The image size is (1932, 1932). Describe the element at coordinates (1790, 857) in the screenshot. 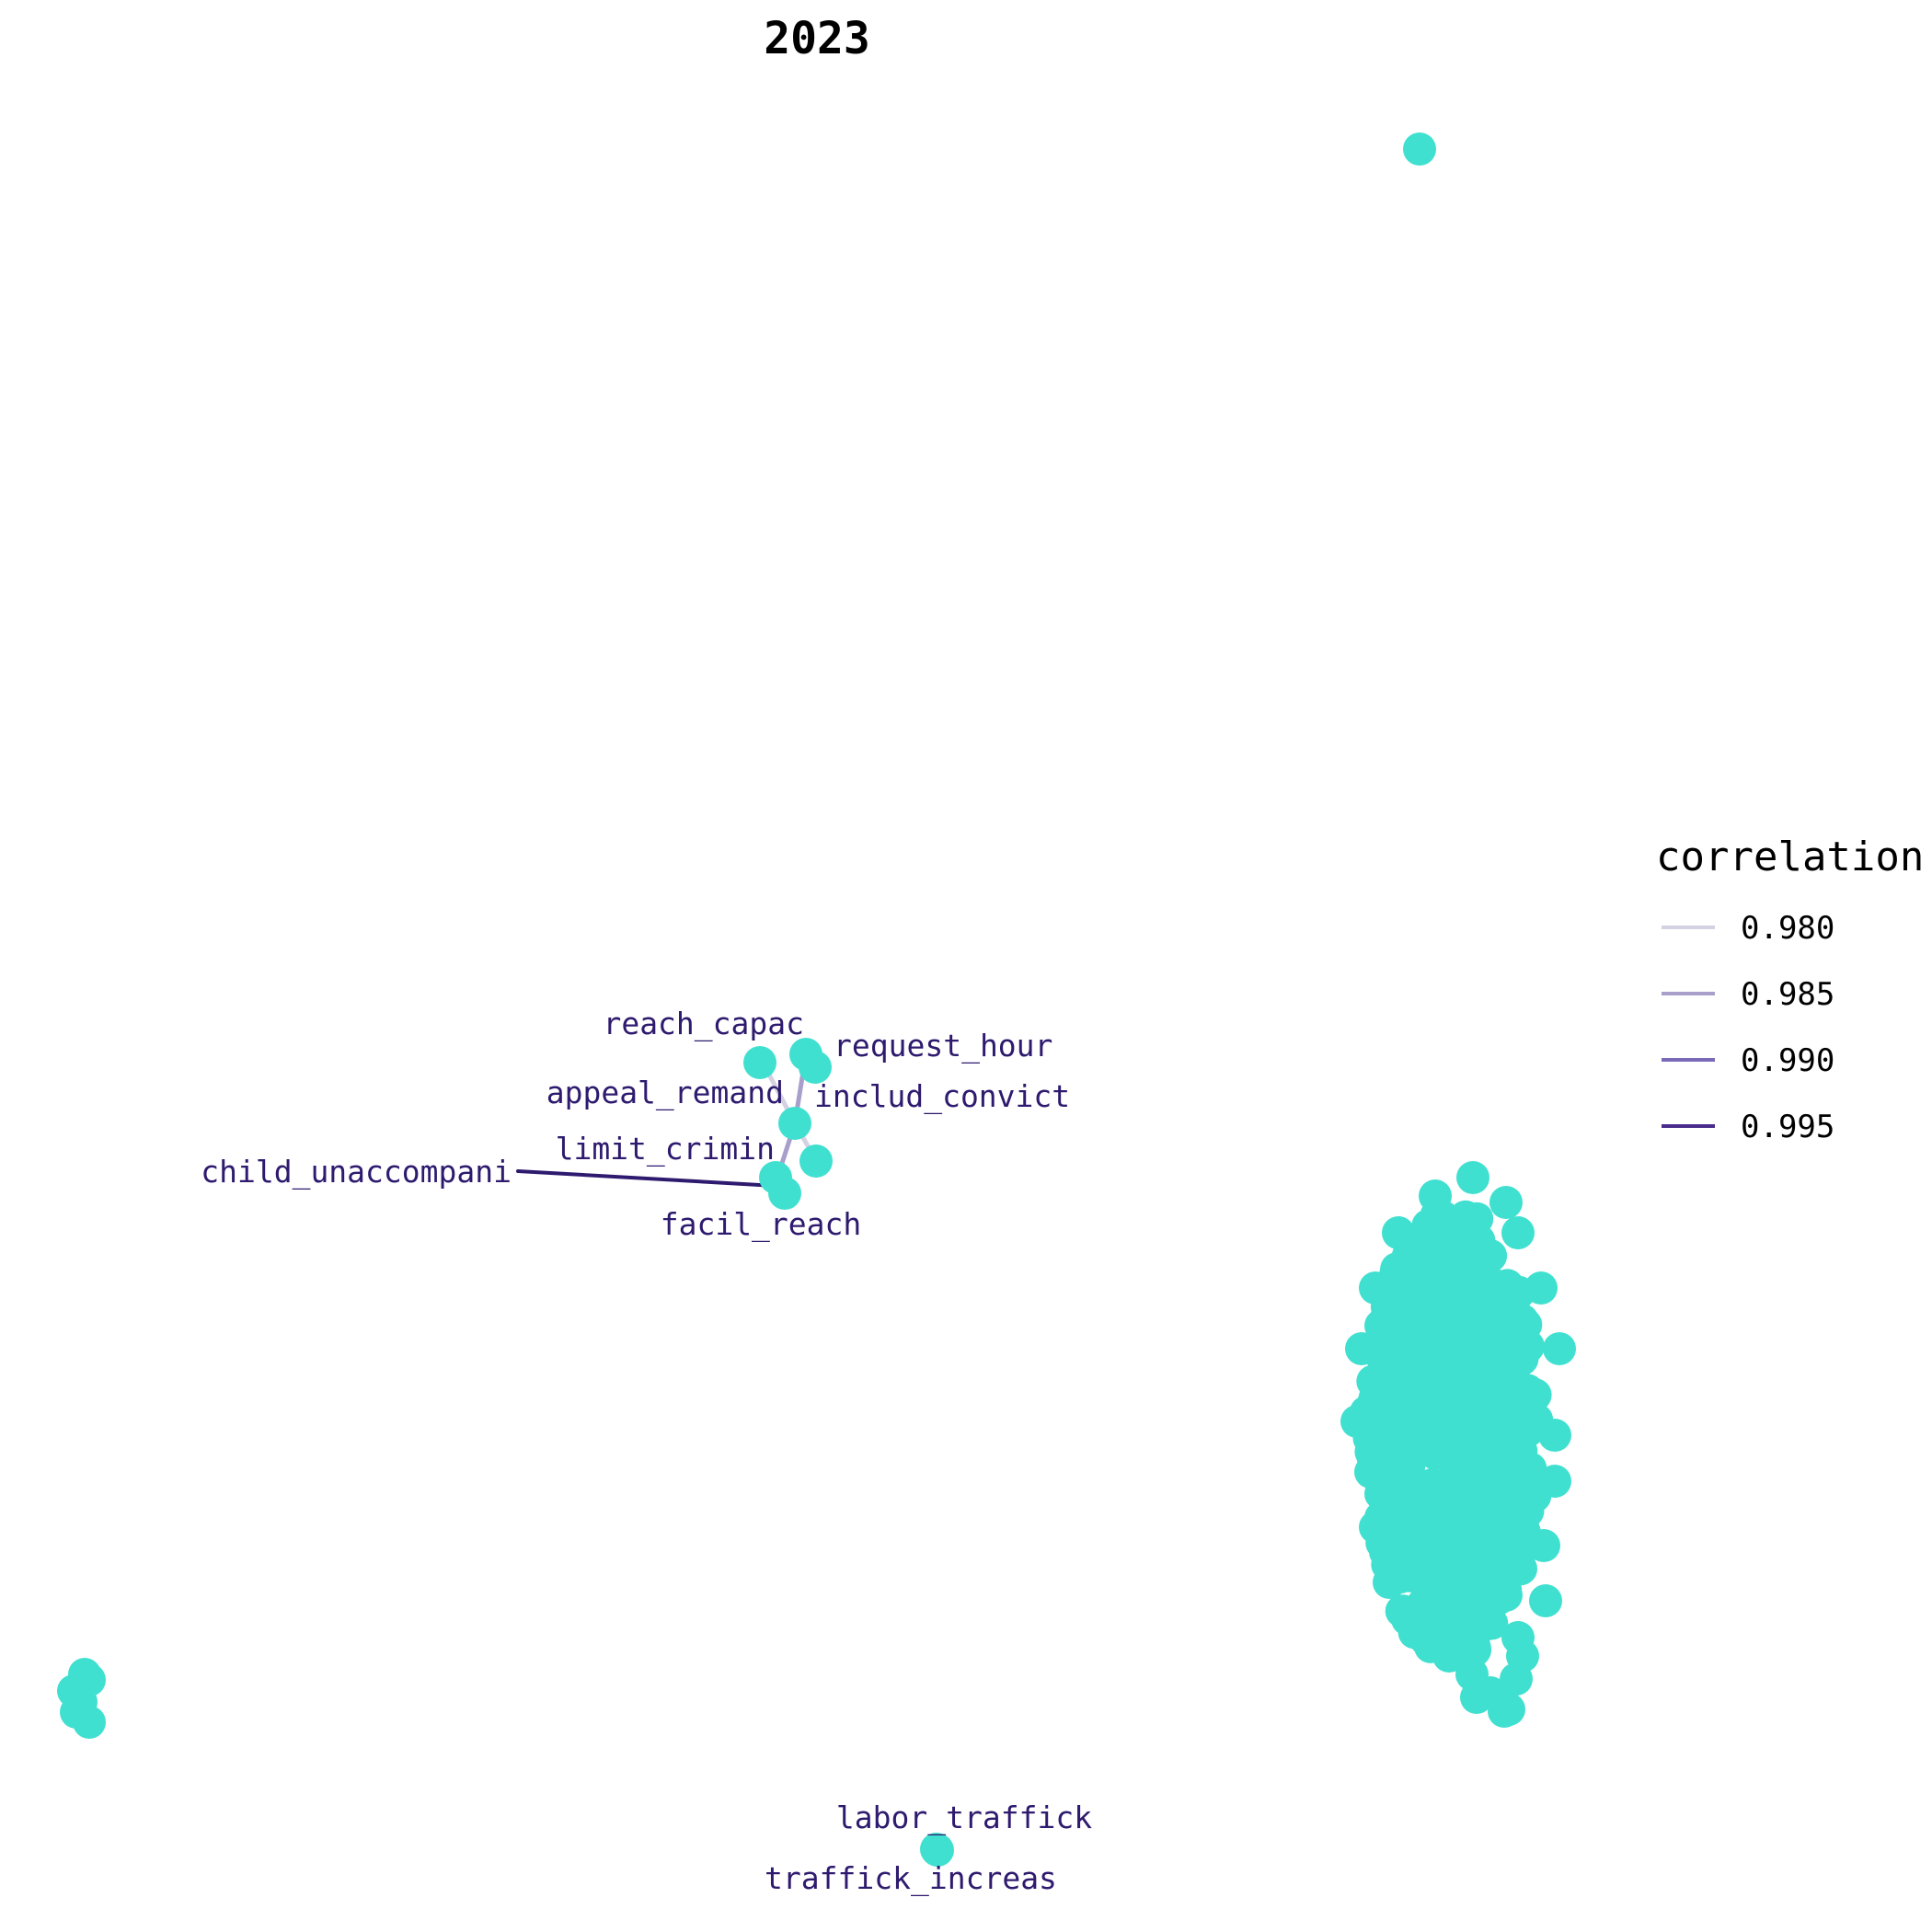

I see `legend-title: correlation` at that location.